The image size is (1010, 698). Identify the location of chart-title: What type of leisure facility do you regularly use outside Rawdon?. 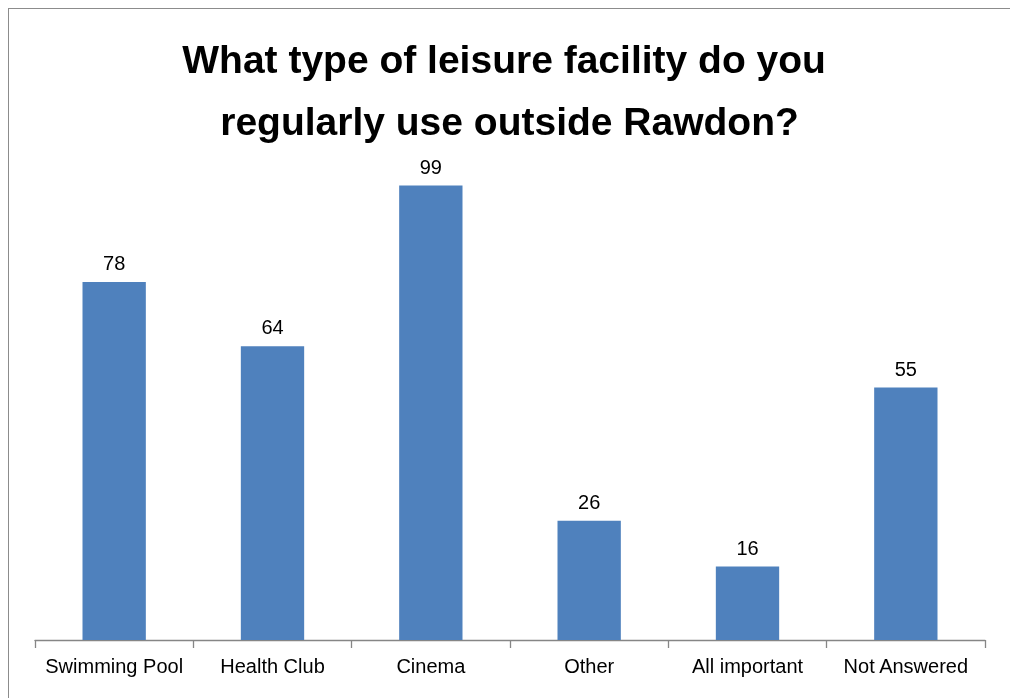
(509, 90).